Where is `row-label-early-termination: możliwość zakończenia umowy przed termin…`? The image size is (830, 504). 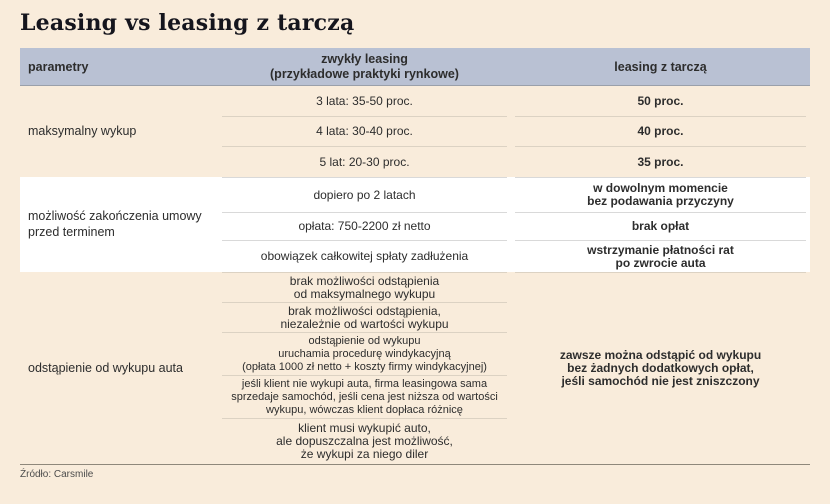 row-label-early-termination: możliwość zakończenia umowy przed termin… is located at coordinates (115, 224).